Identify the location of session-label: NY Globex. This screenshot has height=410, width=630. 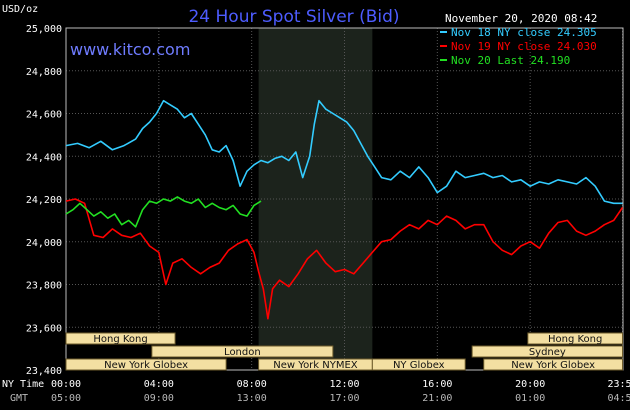
(419, 365).